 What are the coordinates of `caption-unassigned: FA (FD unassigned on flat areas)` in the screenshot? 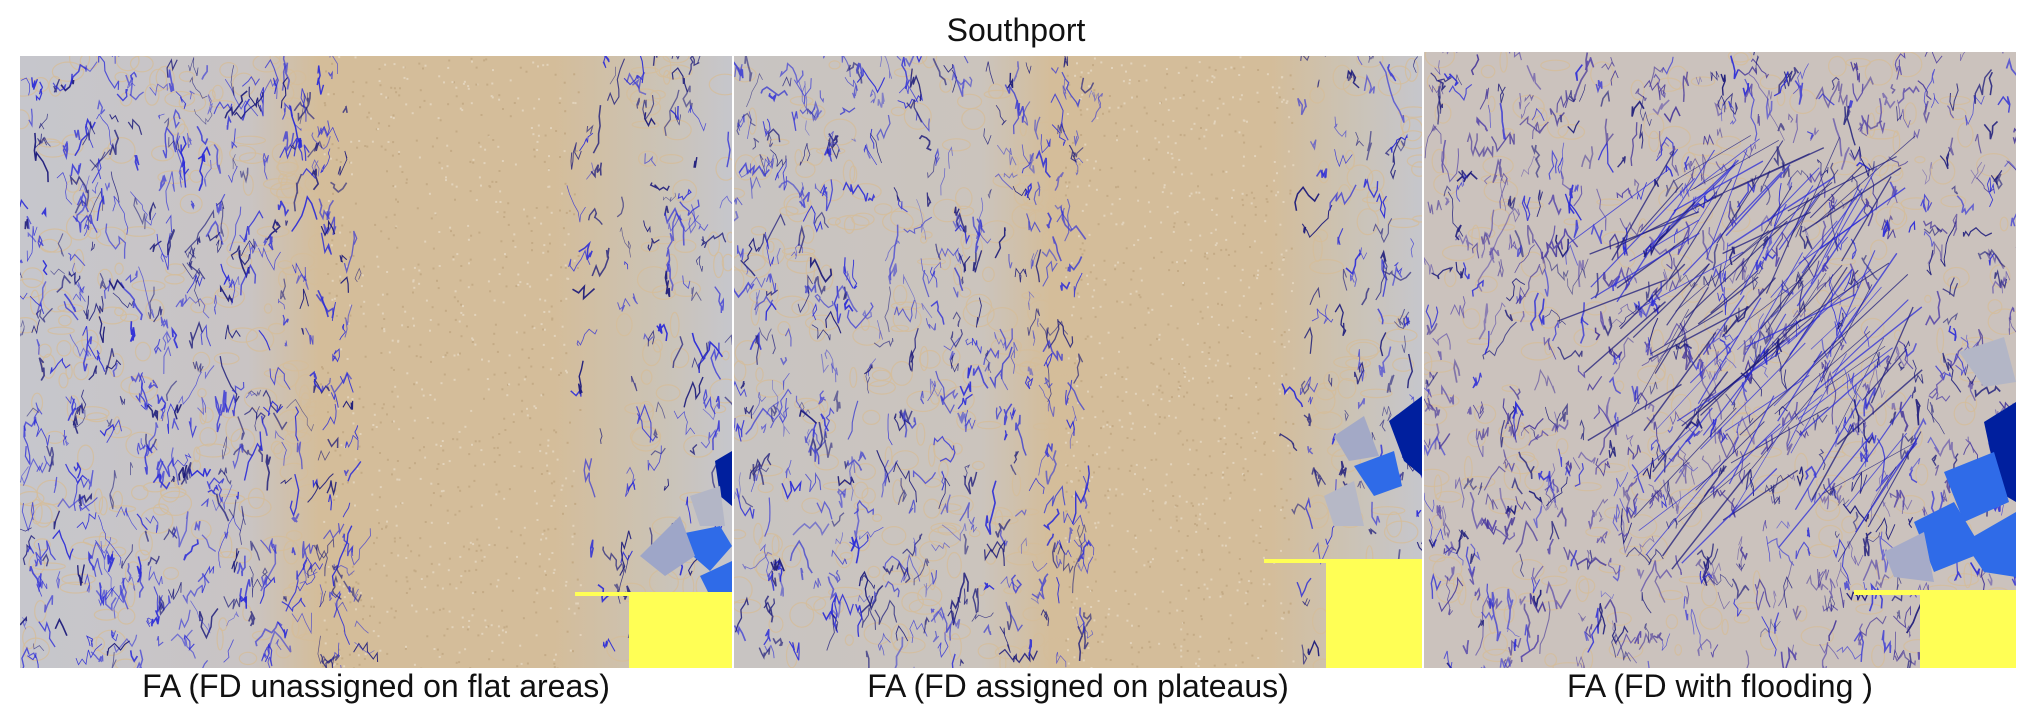 It's located at (376, 686).